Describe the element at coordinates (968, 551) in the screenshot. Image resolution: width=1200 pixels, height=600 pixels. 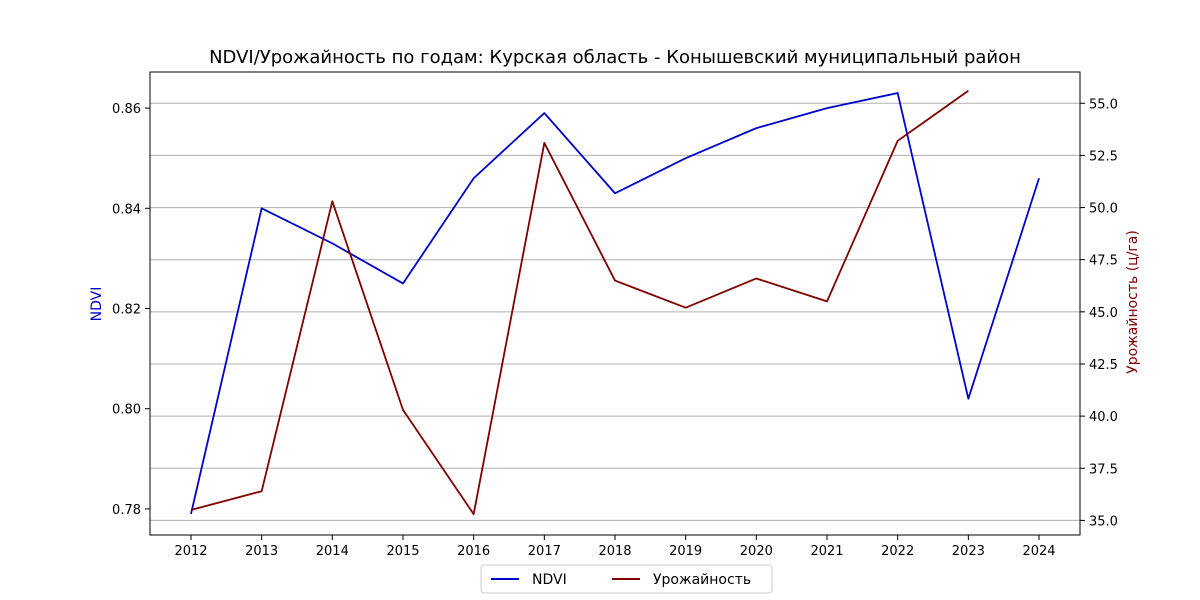
I see `x-tick-label: 2023` at that location.